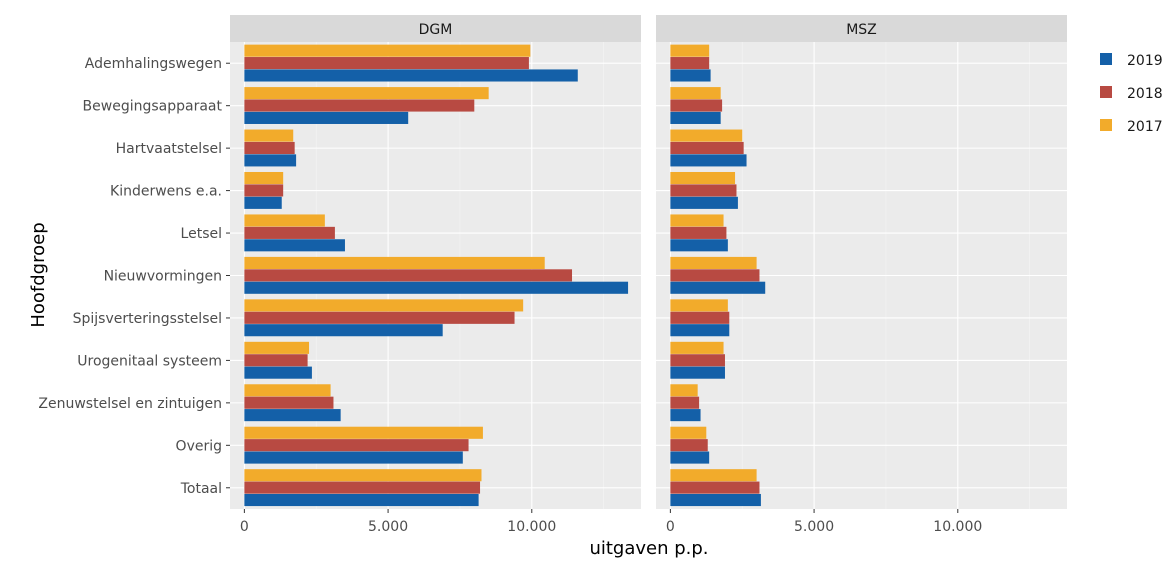 This screenshot has width=1176, height=562. What do you see at coordinates (1106, 92) in the screenshot?
I see `legend-key-2018` at bounding box center [1106, 92].